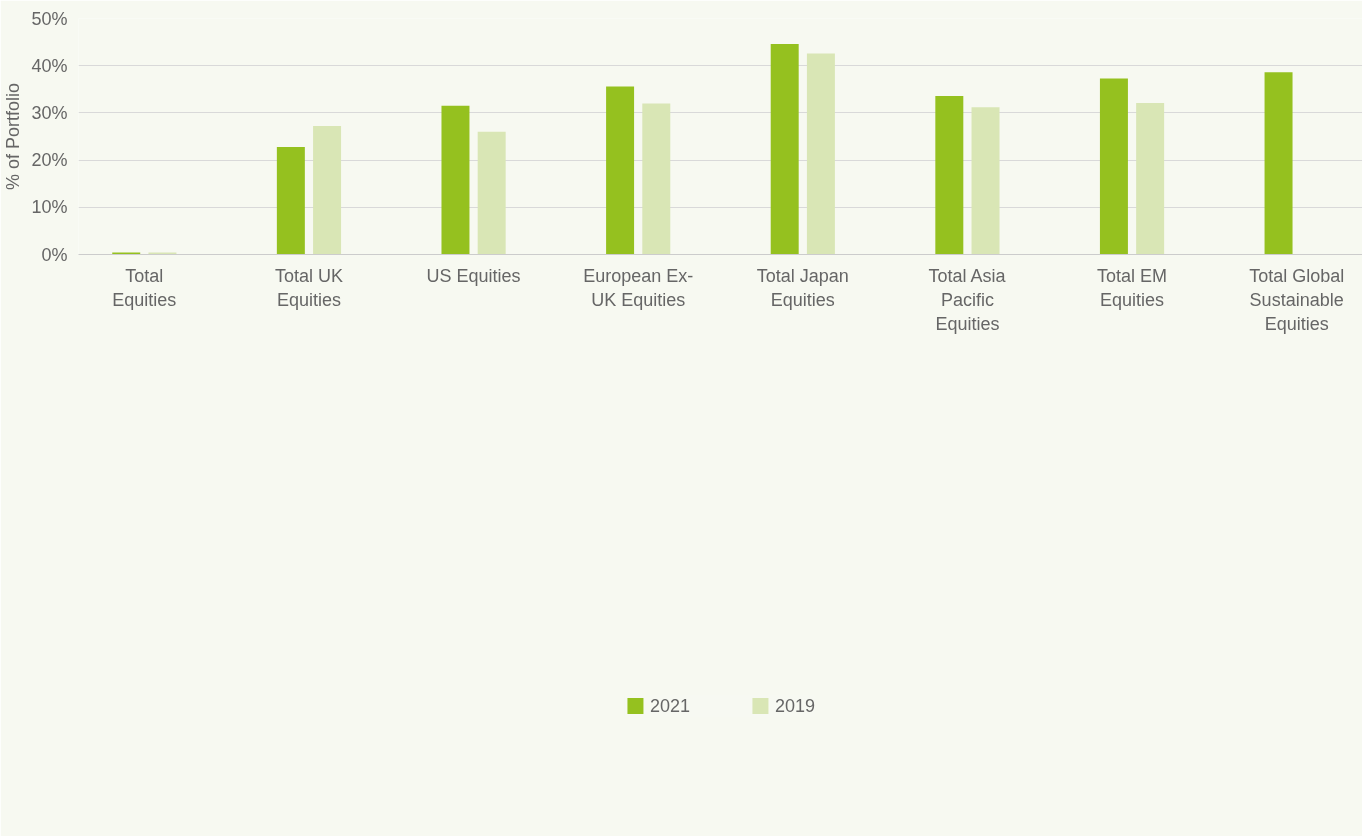 The width and height of the screenshot is (1362, 836). I want to click on x-tick-label: Total Japan Equities, so click(802, 287).